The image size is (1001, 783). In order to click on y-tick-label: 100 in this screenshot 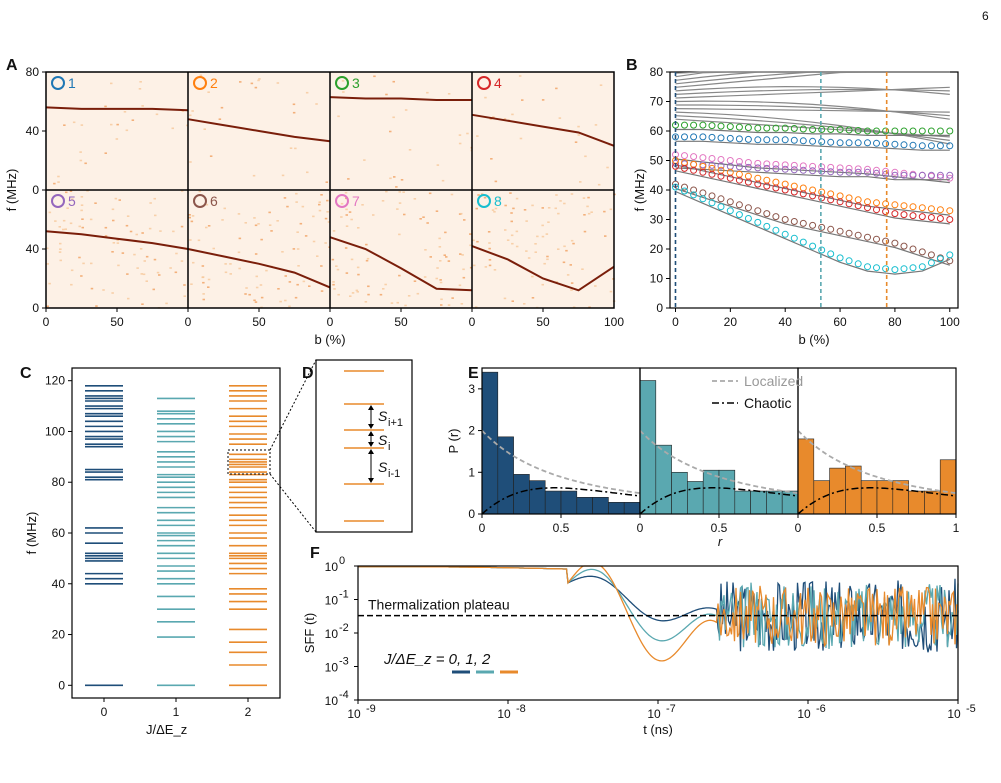, I will do `click(55, 431)`.